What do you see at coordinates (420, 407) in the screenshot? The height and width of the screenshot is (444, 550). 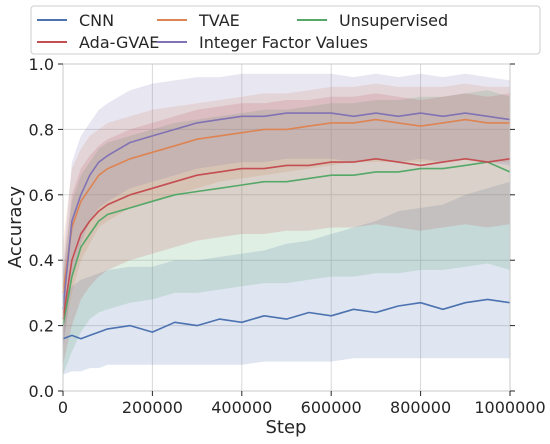 I see `x-tick-label: 800000` at bounding box center [420, 407].